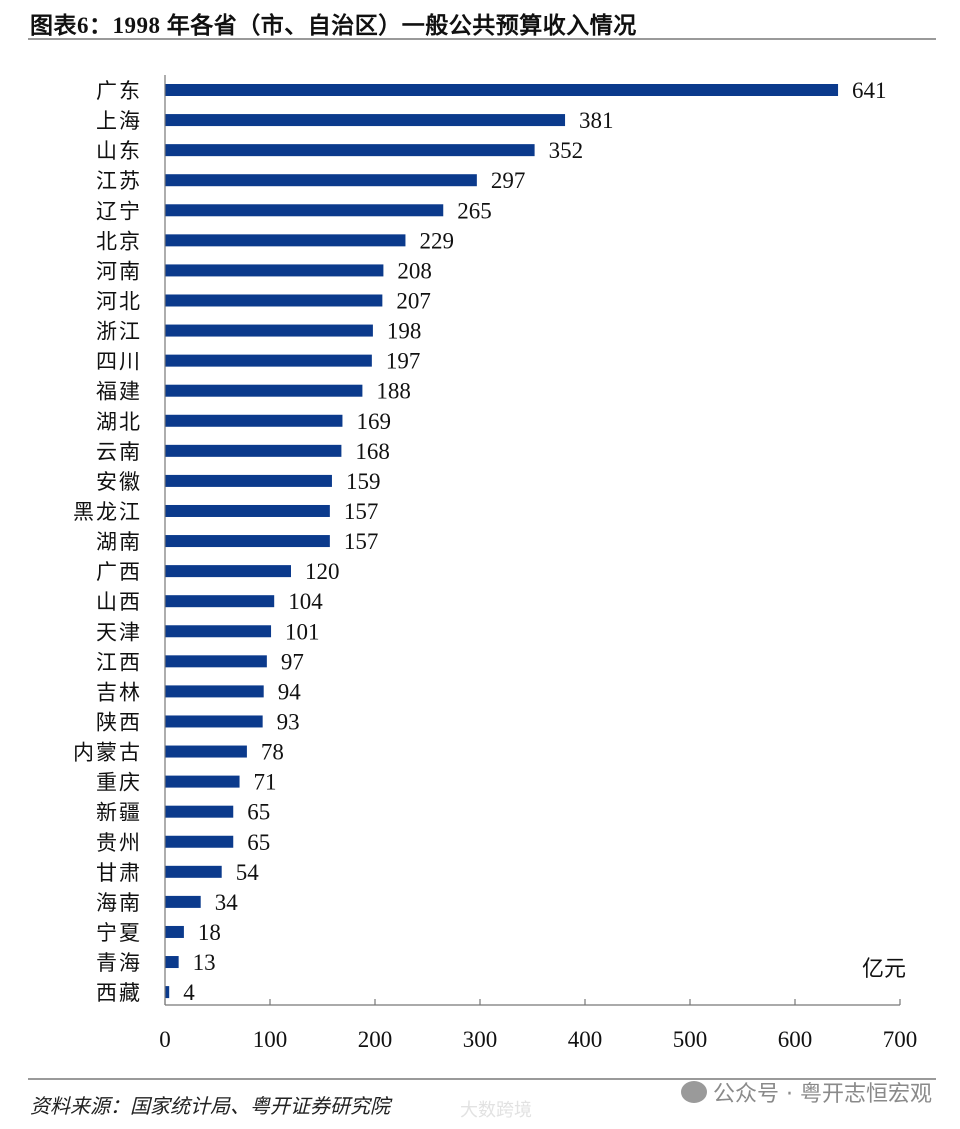 The height and width of the screenshot is (1129, 960). What do you see at coordinates (119, 362) in the screenshot?
I see `category-label: 四川` at bounding box center [119, 362].